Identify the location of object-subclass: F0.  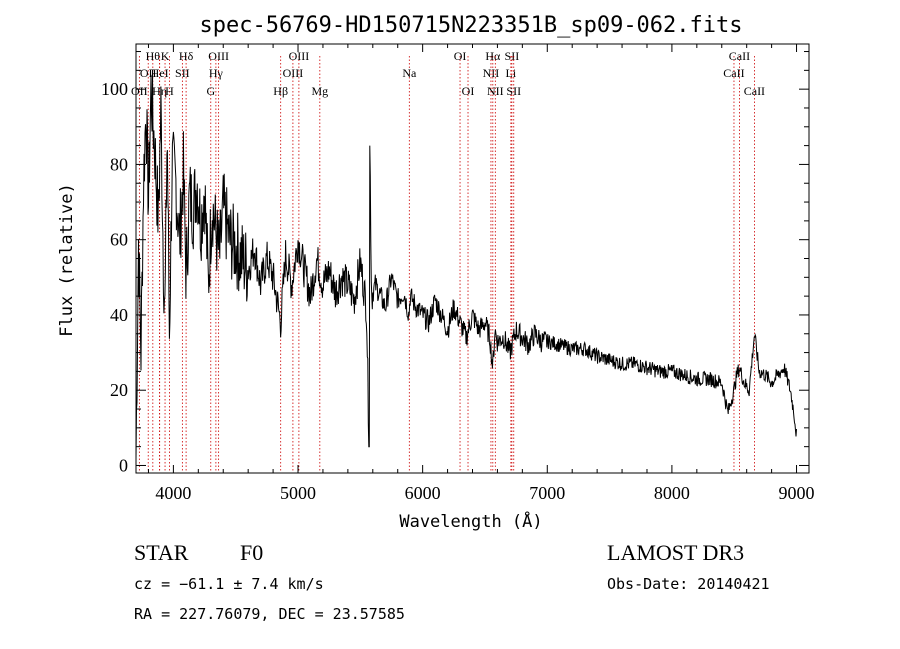
(251, 552).